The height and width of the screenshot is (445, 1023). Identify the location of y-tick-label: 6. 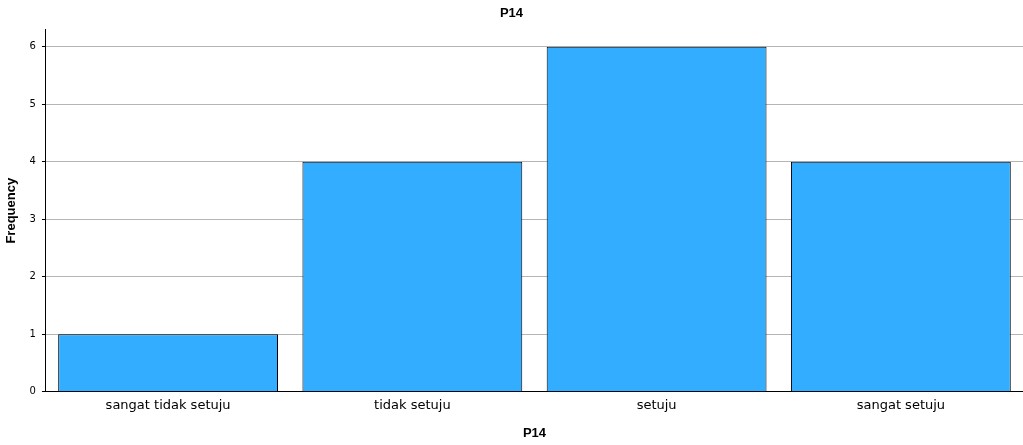
(32, 46).